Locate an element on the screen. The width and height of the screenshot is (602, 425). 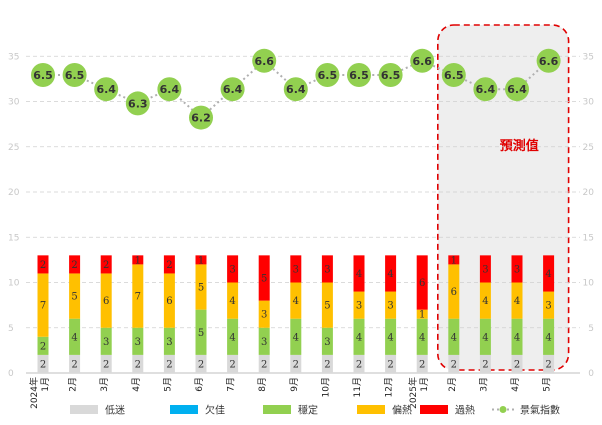
y-tick-label: 20 is located at coordinates (14, 193).